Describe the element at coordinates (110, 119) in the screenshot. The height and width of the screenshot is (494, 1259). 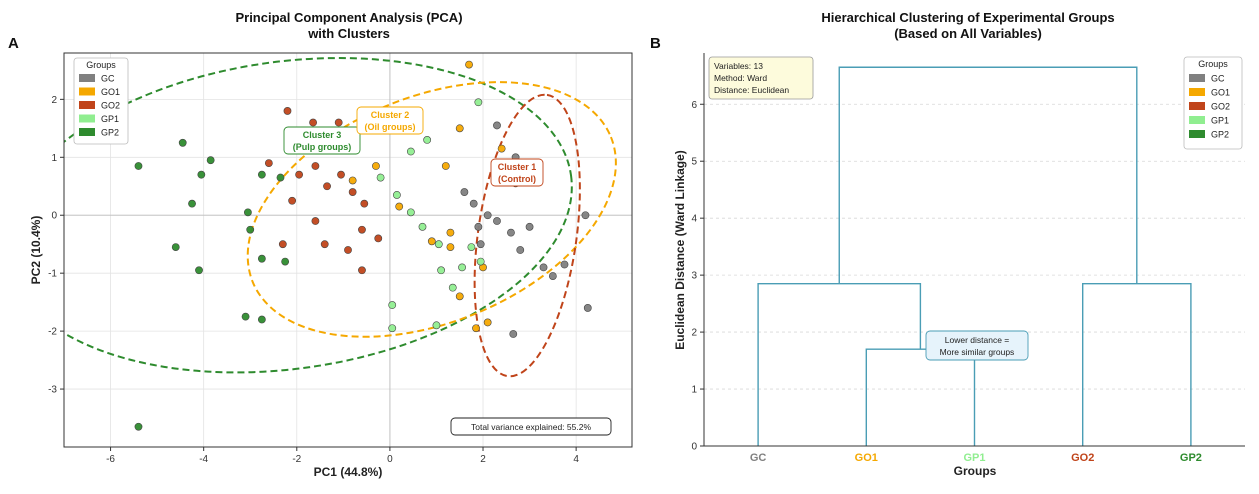
I see `pca-legend-label: GP1` at that location.